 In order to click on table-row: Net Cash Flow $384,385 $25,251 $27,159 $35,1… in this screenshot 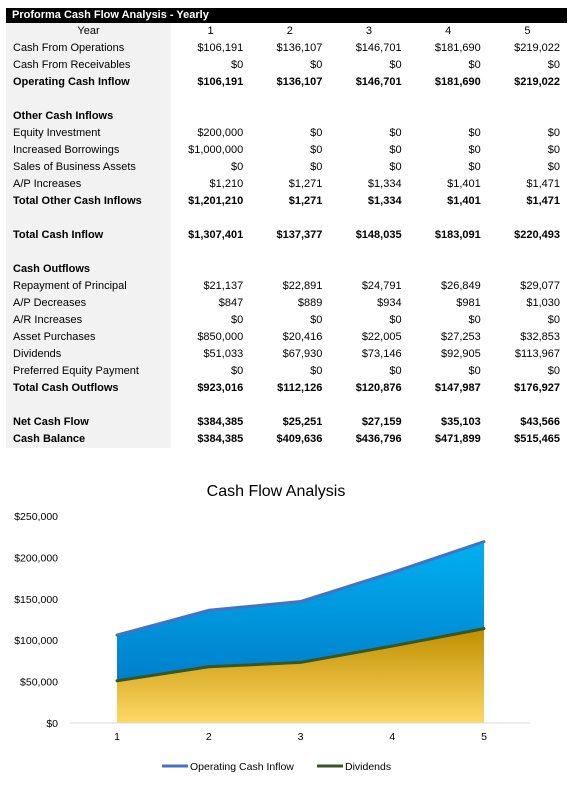, I will do `click(286, 422)`.